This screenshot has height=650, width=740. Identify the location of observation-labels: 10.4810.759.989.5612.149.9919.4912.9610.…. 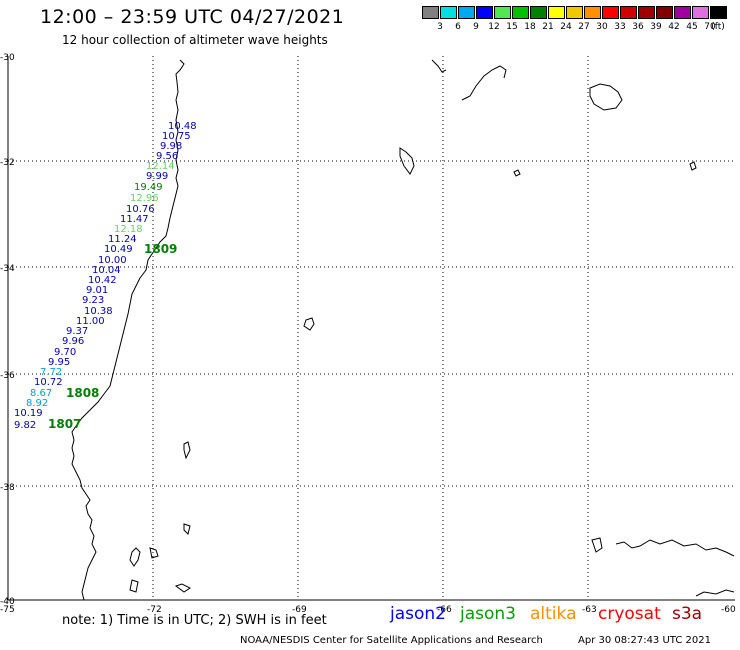
(105, 276).